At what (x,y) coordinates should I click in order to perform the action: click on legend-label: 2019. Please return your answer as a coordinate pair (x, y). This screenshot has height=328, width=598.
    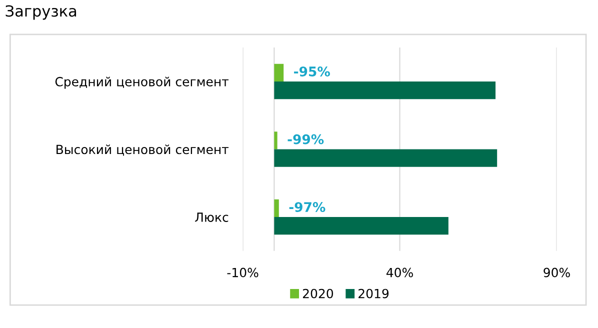
    Looking at the image, I should click on (373, 293).